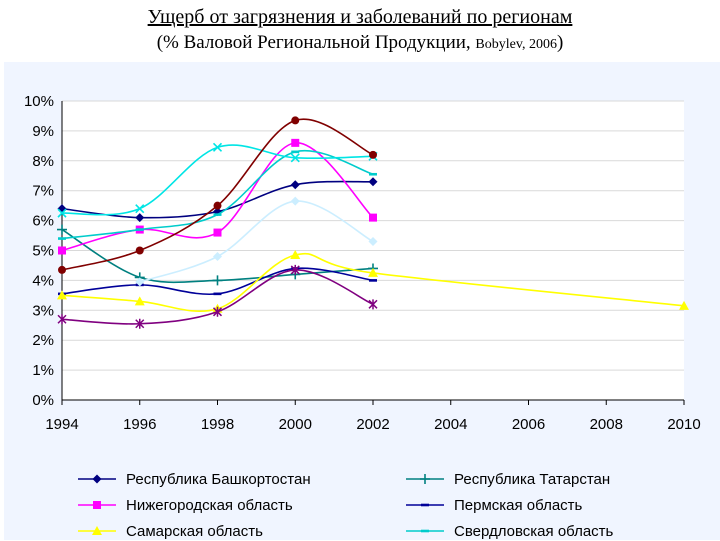  What do you see at coordinates (43, 280) in the screenshot?
I see `y-tick-label: 4%` at bounding box center [43, 280].